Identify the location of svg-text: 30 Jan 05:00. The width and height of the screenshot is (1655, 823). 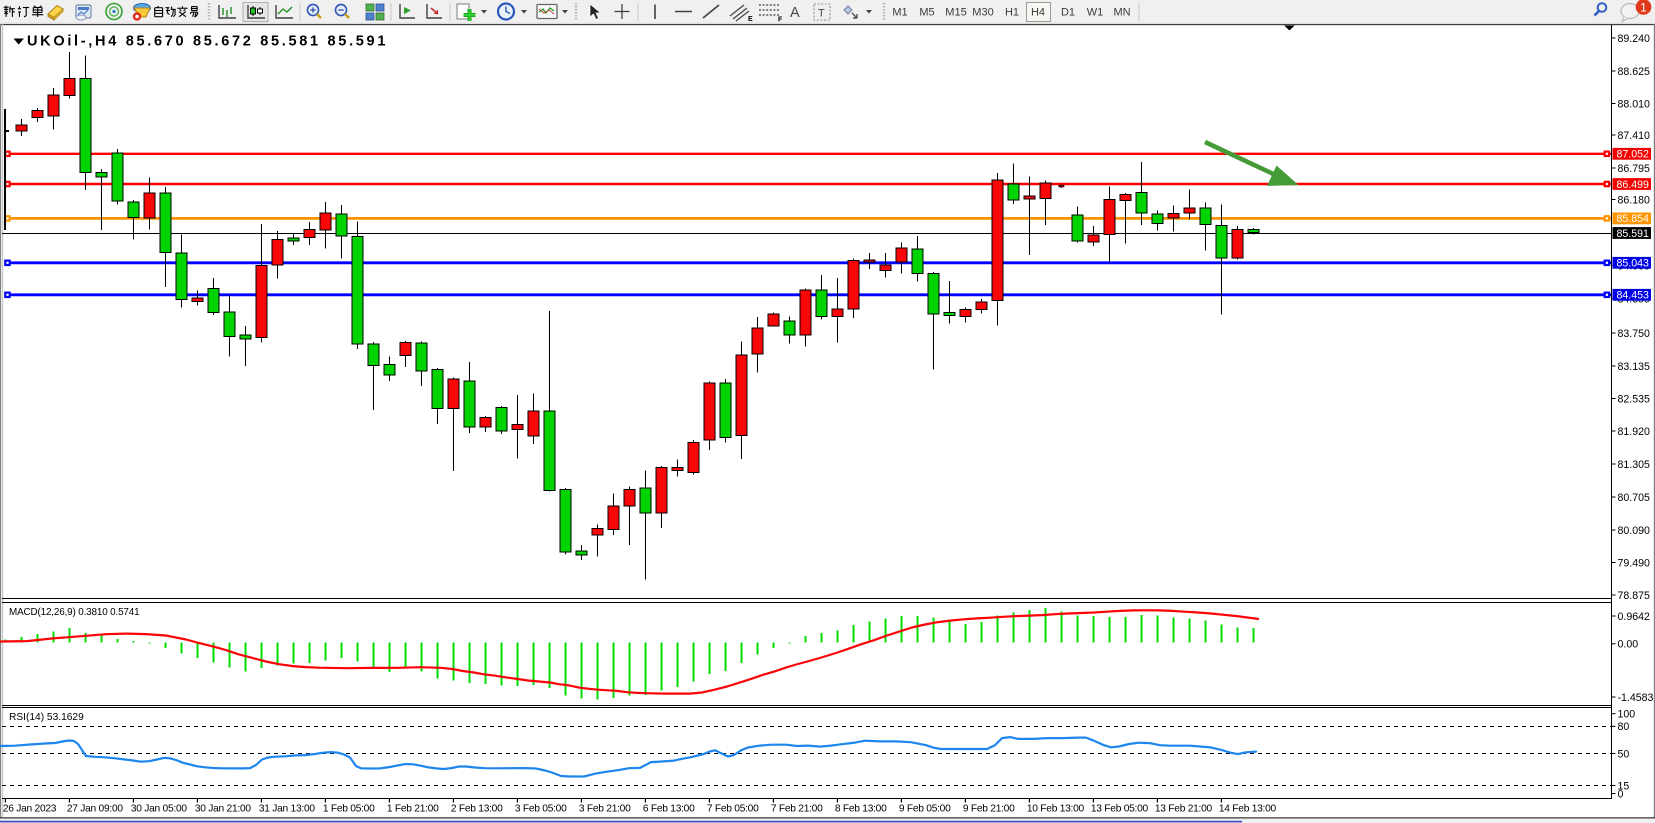
(159, 809).